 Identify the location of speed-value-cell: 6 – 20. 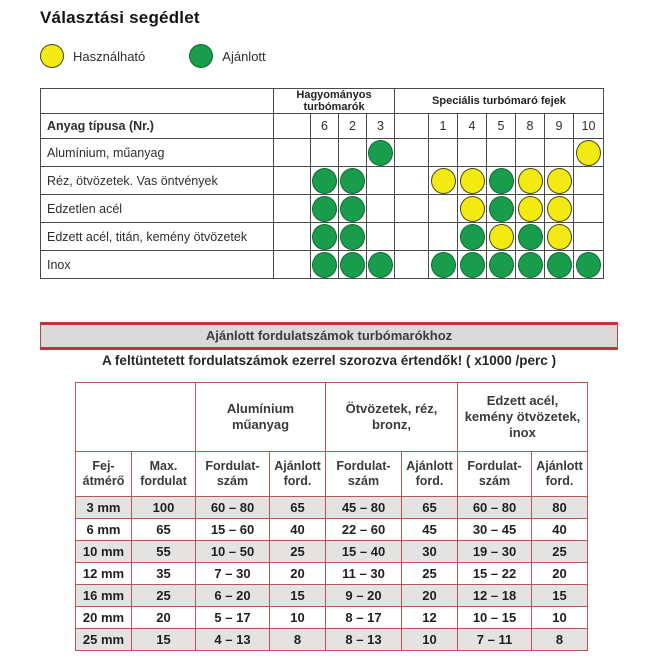
(232, 595).